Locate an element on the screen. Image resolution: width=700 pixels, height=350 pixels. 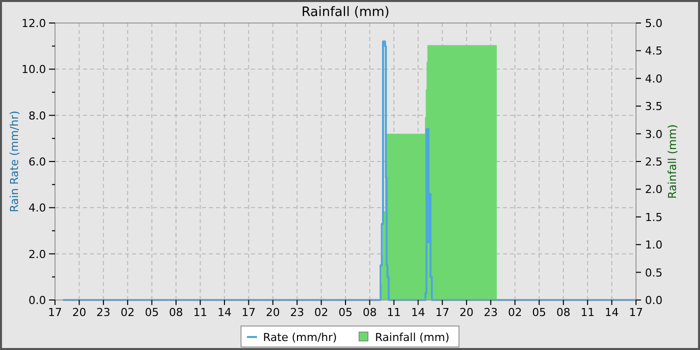
y2-tick-label: 4.5 is located at coordinates (653, 51).